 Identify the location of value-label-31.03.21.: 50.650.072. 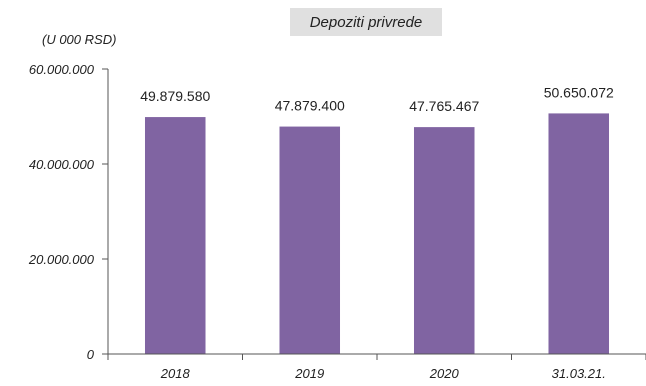
(579, 92).